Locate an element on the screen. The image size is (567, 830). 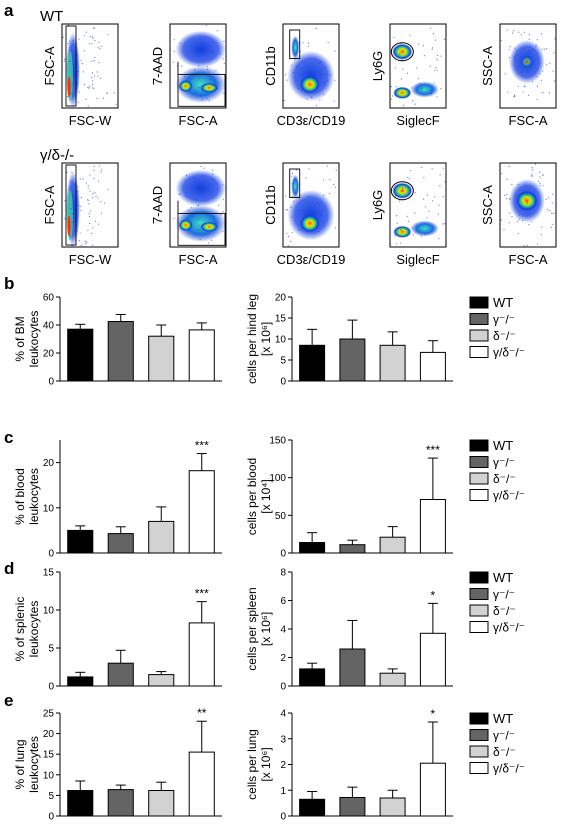
y-axis-label: % of lungleukocytes is located at coordinates (27, 764).